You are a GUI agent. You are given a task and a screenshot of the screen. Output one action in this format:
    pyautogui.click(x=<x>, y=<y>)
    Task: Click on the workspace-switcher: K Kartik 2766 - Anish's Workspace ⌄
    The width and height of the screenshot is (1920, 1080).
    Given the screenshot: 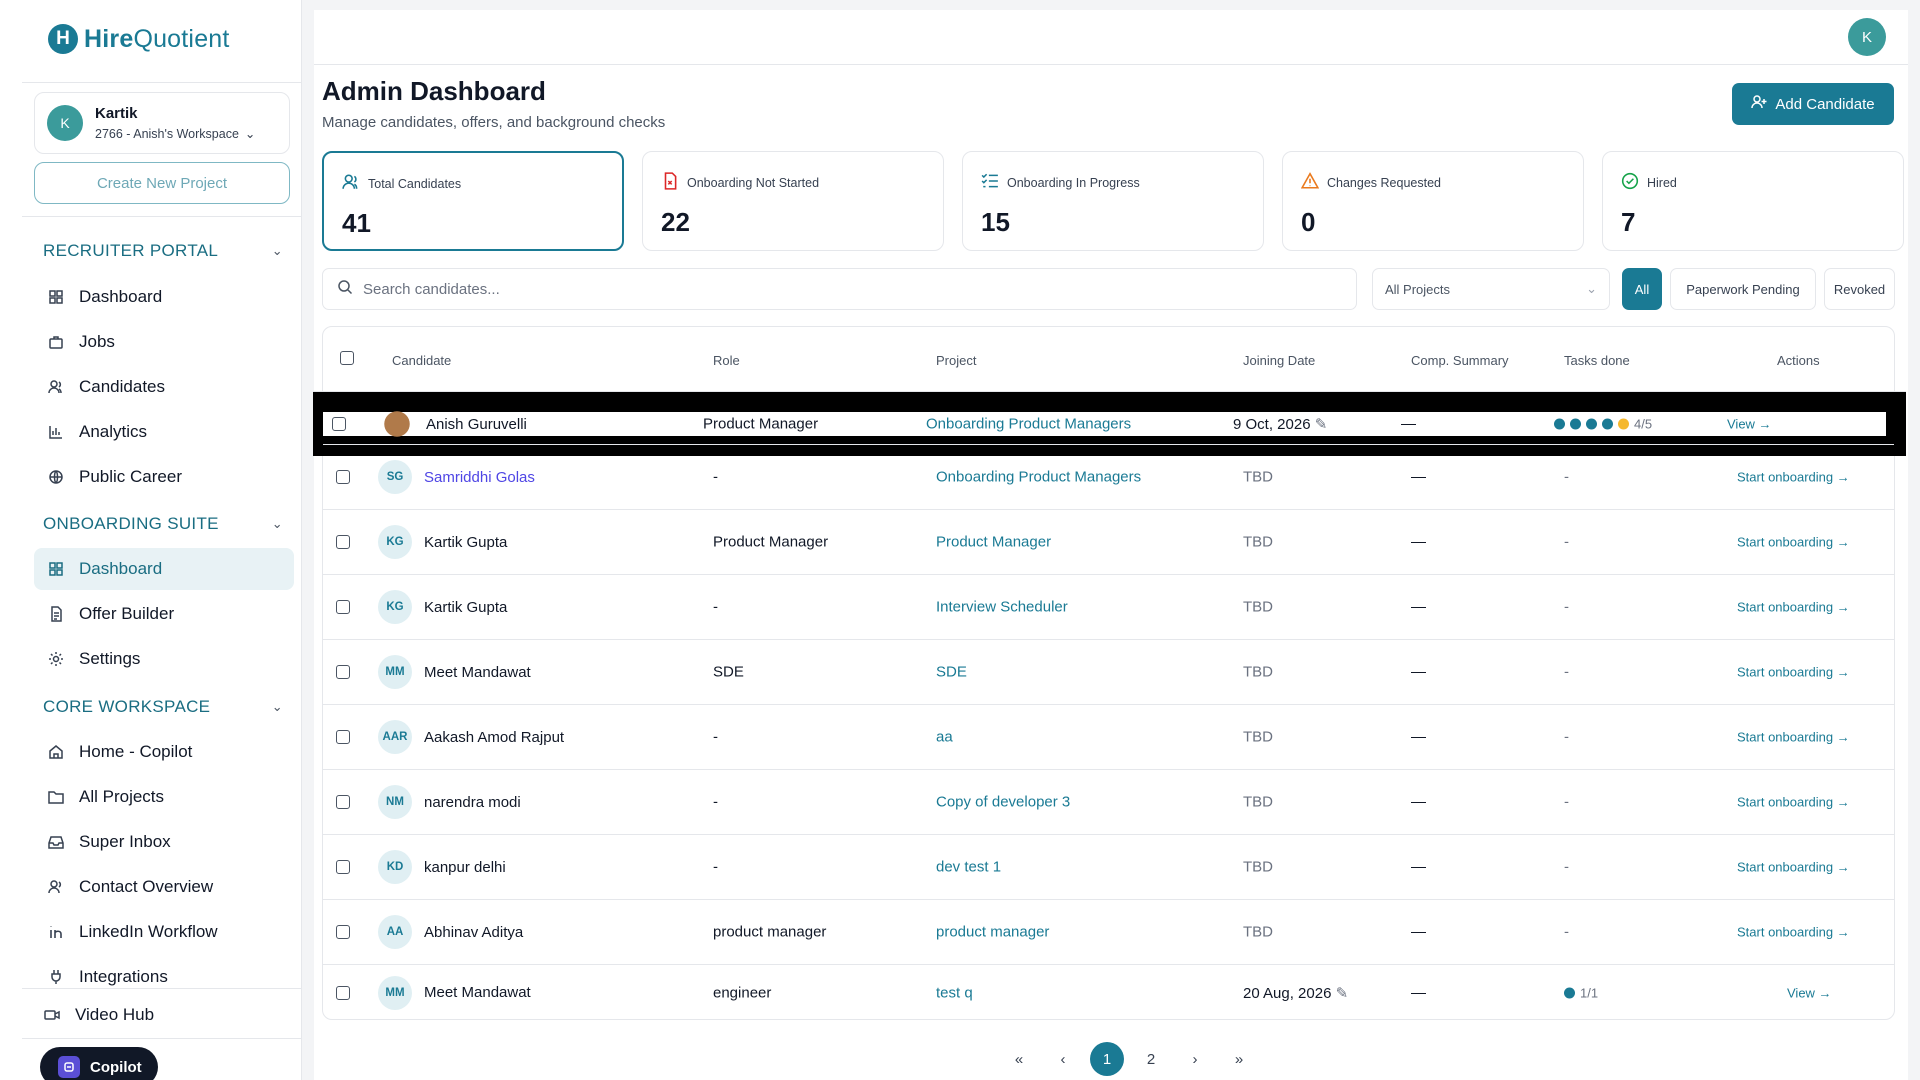 What is the action you would take?
    pyautogui.click(x=162, y=123)
    